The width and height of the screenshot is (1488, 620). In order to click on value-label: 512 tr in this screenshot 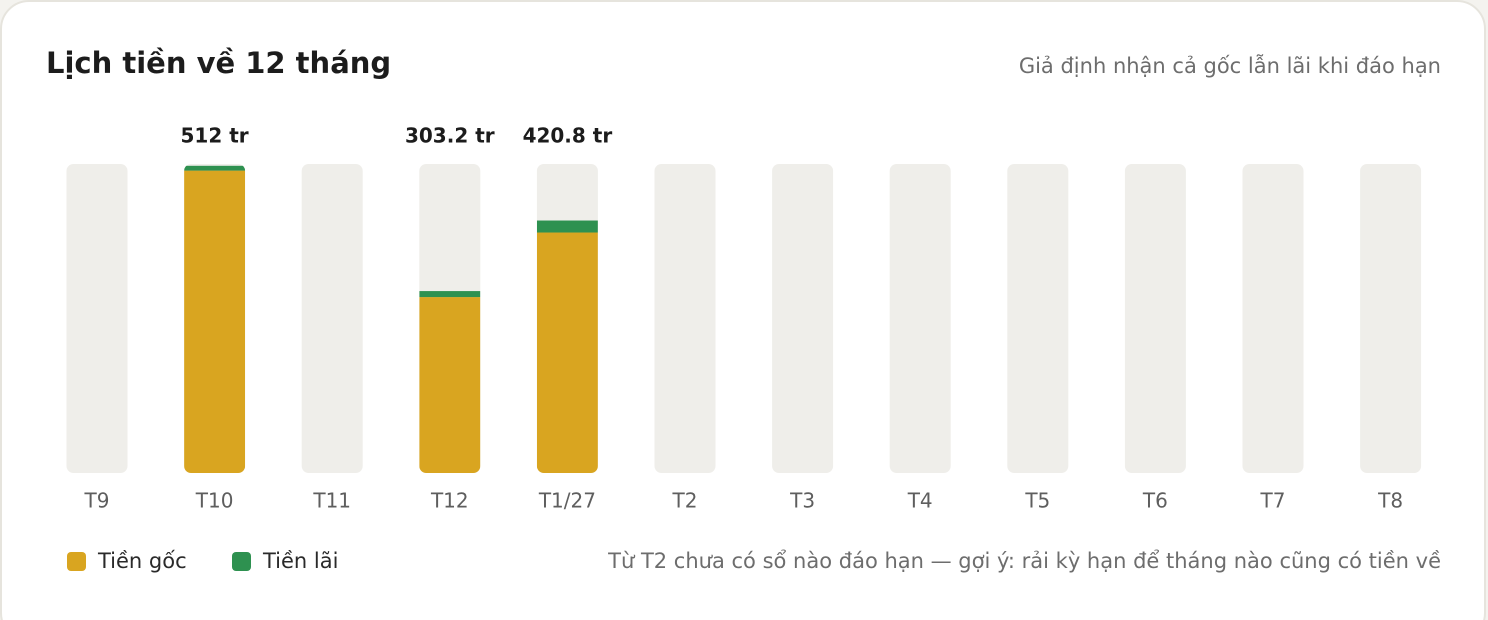, I will do `click(215, 136)`.